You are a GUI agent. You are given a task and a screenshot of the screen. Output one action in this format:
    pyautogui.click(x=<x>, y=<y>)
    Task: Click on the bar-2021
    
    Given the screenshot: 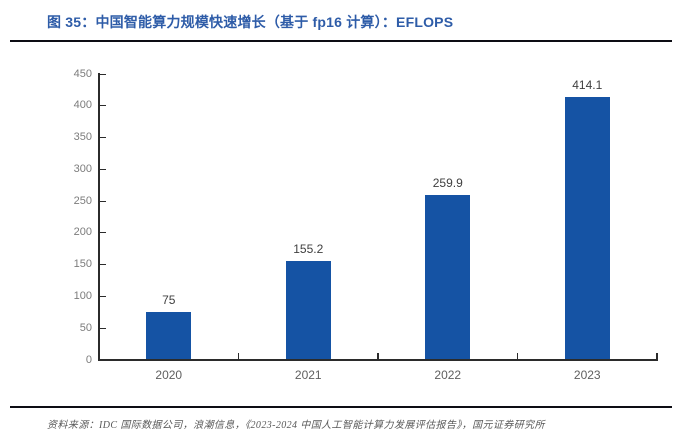 What is the action you would take?
    pyautogui.click(x=308, y=310)
    